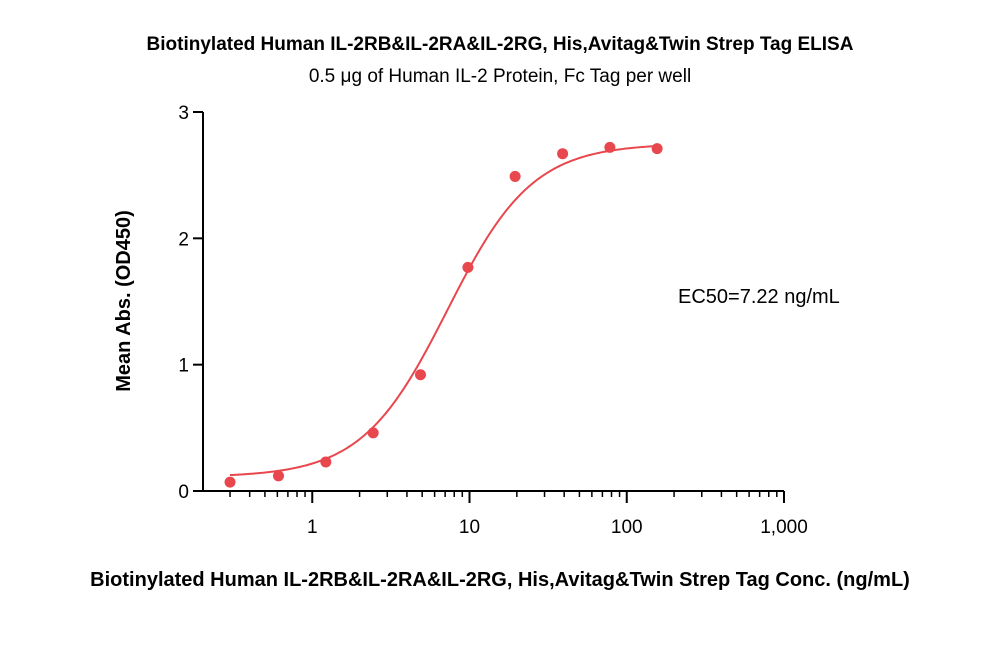  I want to click on x-tick-label: 100, so click(627, 527).